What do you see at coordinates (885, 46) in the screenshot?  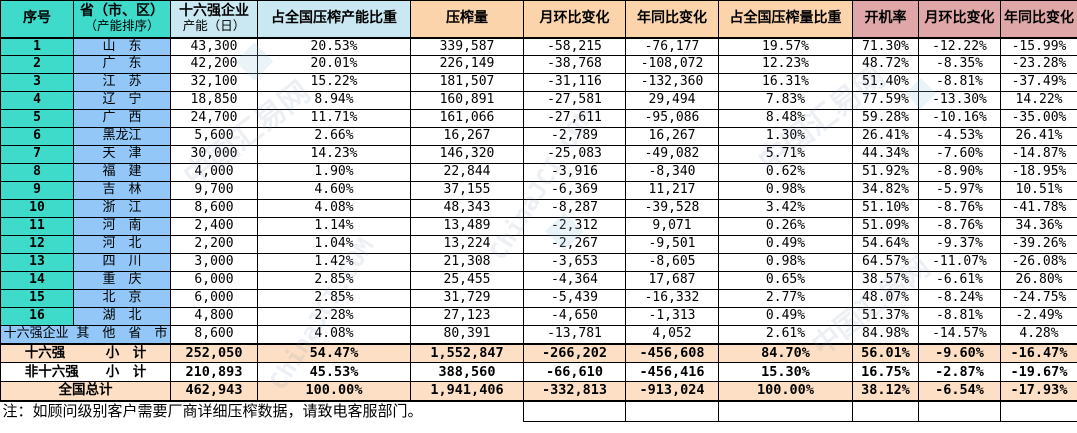 I see `value-cell: 71.30%` at bounding box center [885, 46].